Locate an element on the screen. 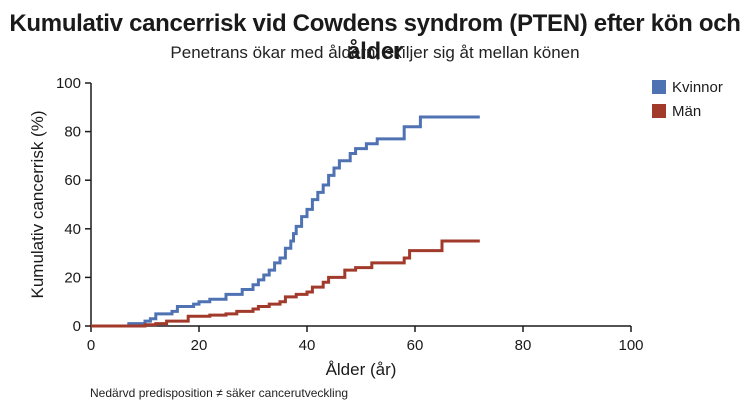 Image resolution: width=750 pixels, height=409 pixels. x-tick-label: 40 is located at coordinates (307, 345).